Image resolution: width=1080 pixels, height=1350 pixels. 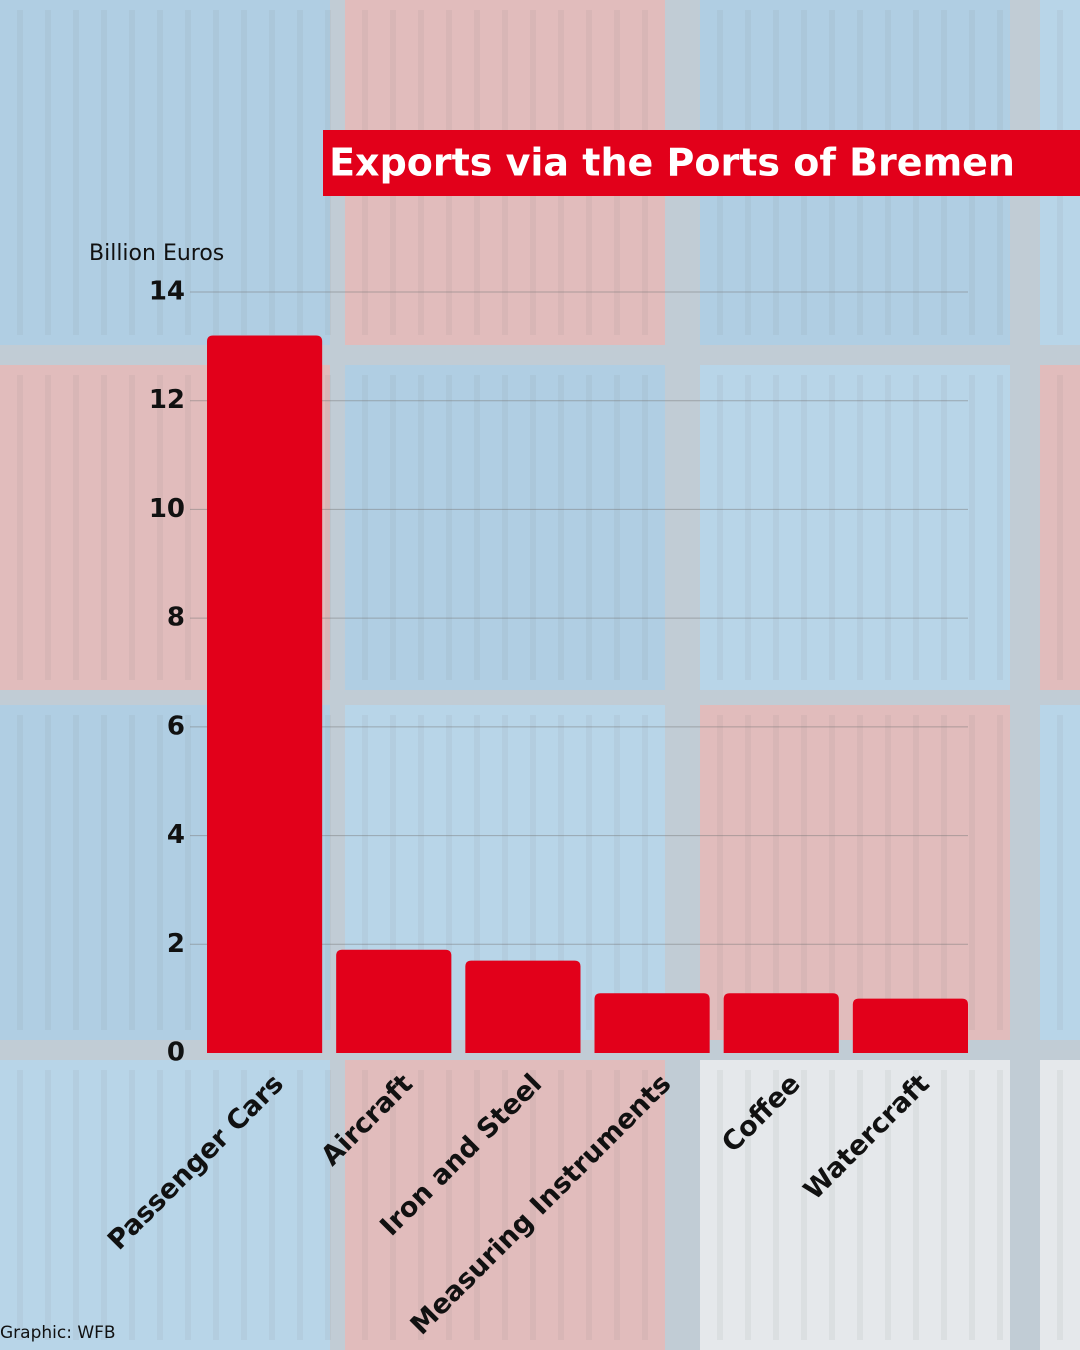 What do you see at coordinates (58, 1333) in the screenshot?
I see `source: Graphic: WFB` at bounding box center [58, 1333].